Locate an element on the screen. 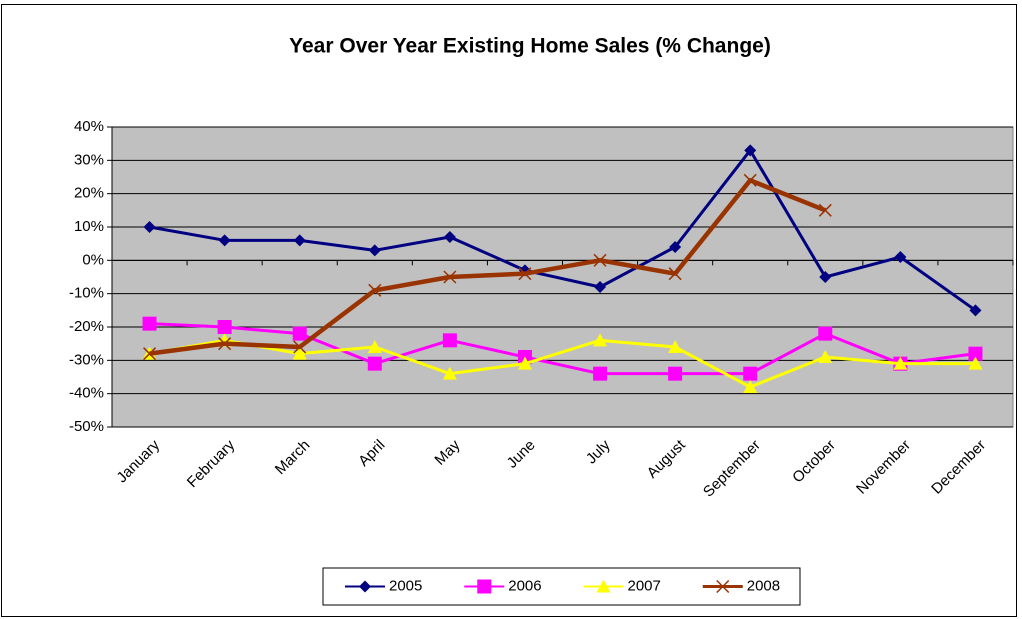 The image size is (1022, 619). y-tick-label: 0% is located at coordinates (93, 259).